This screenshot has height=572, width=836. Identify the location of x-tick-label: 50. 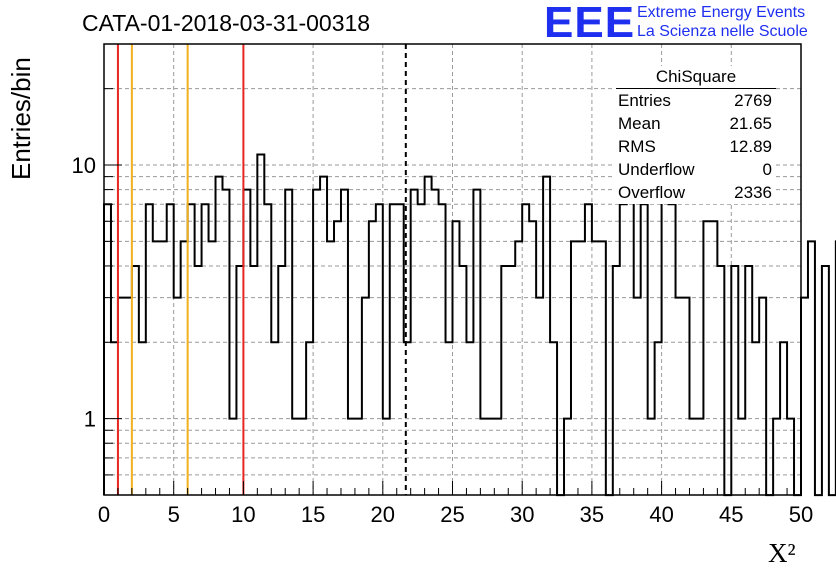
(801, 514).